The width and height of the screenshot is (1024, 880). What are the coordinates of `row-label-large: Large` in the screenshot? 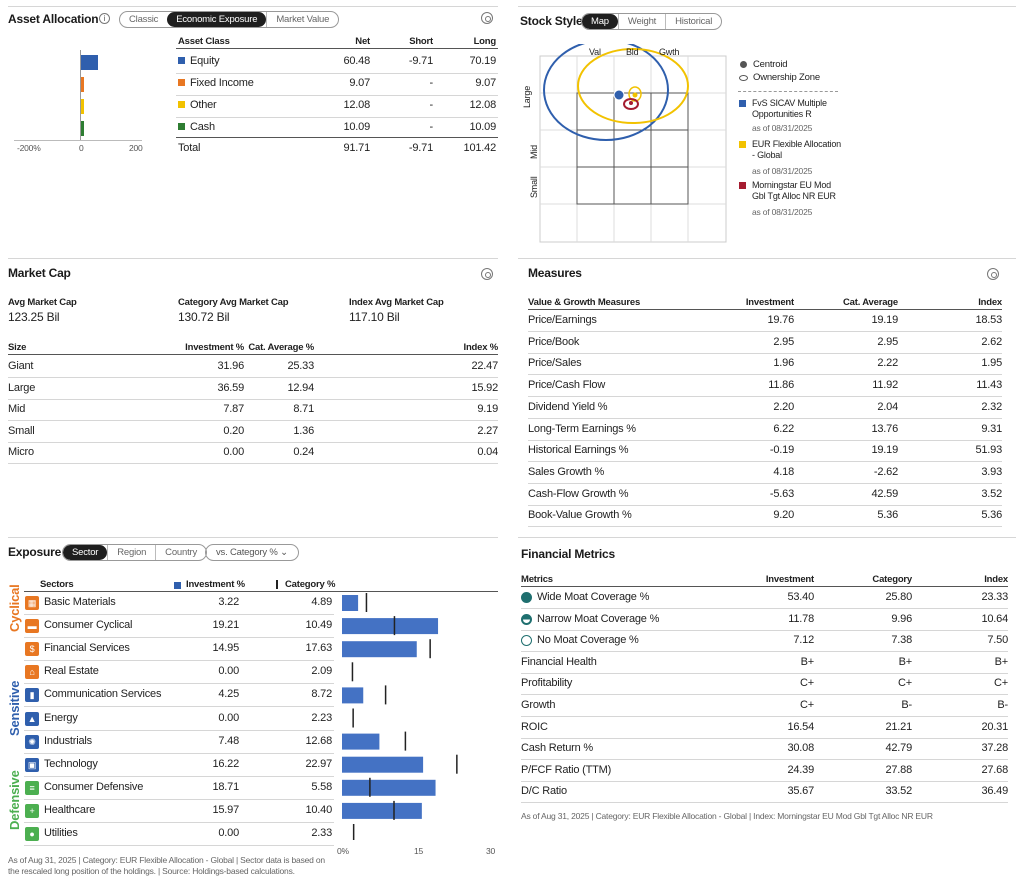 It's located at (527, 96).